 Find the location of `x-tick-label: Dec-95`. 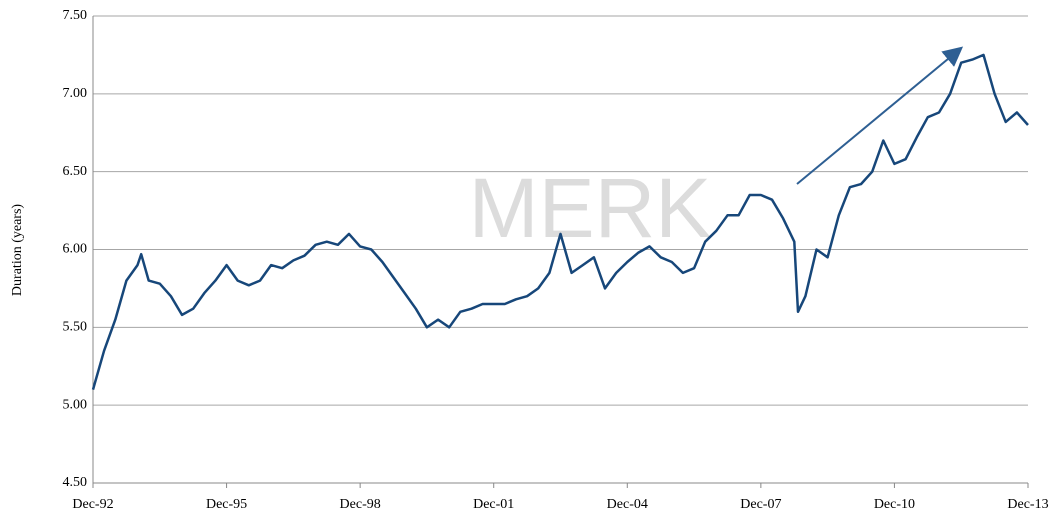

x-tick-label: Dec-95 is located at coordinates (226, 504).